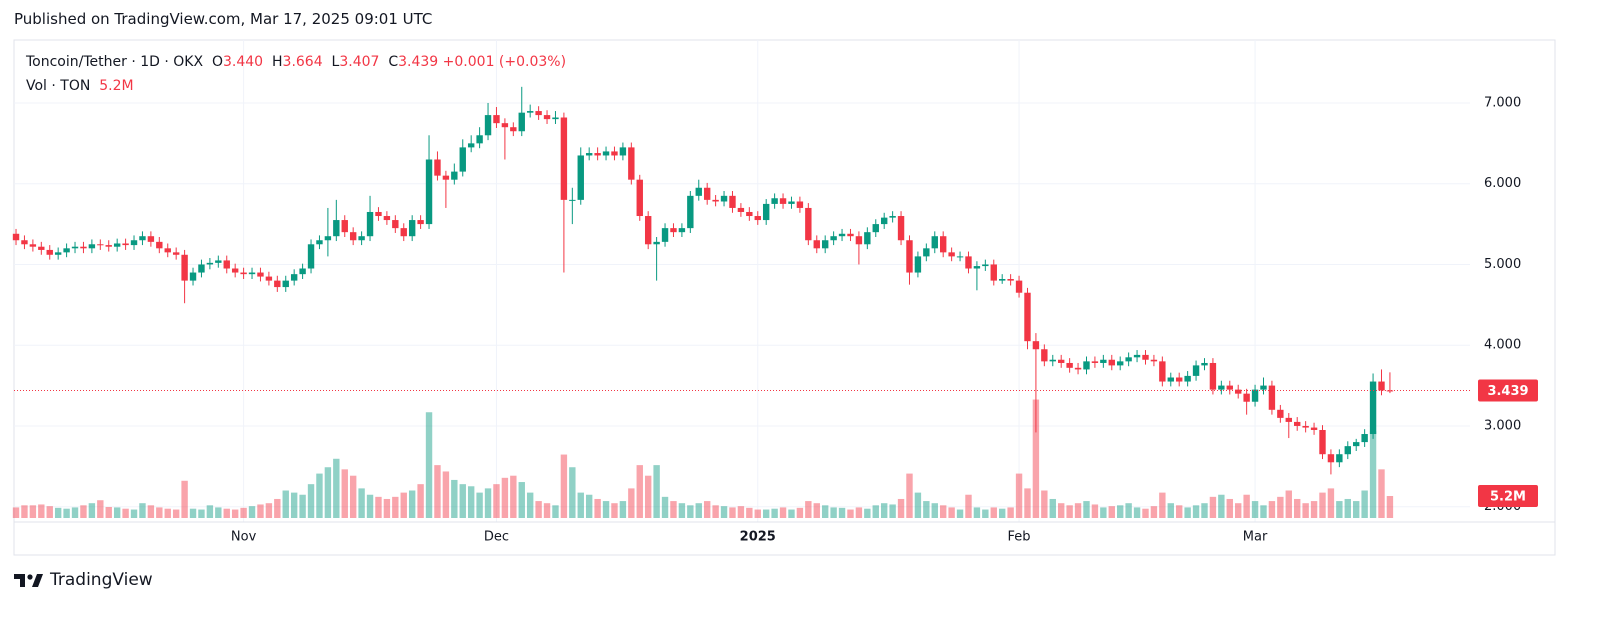 This screenshot has width=1600, height=618. What do you see at coordinates (83, 580) in the screenshot?
I see `footer: TradingView` at bounding box center [83, 580].